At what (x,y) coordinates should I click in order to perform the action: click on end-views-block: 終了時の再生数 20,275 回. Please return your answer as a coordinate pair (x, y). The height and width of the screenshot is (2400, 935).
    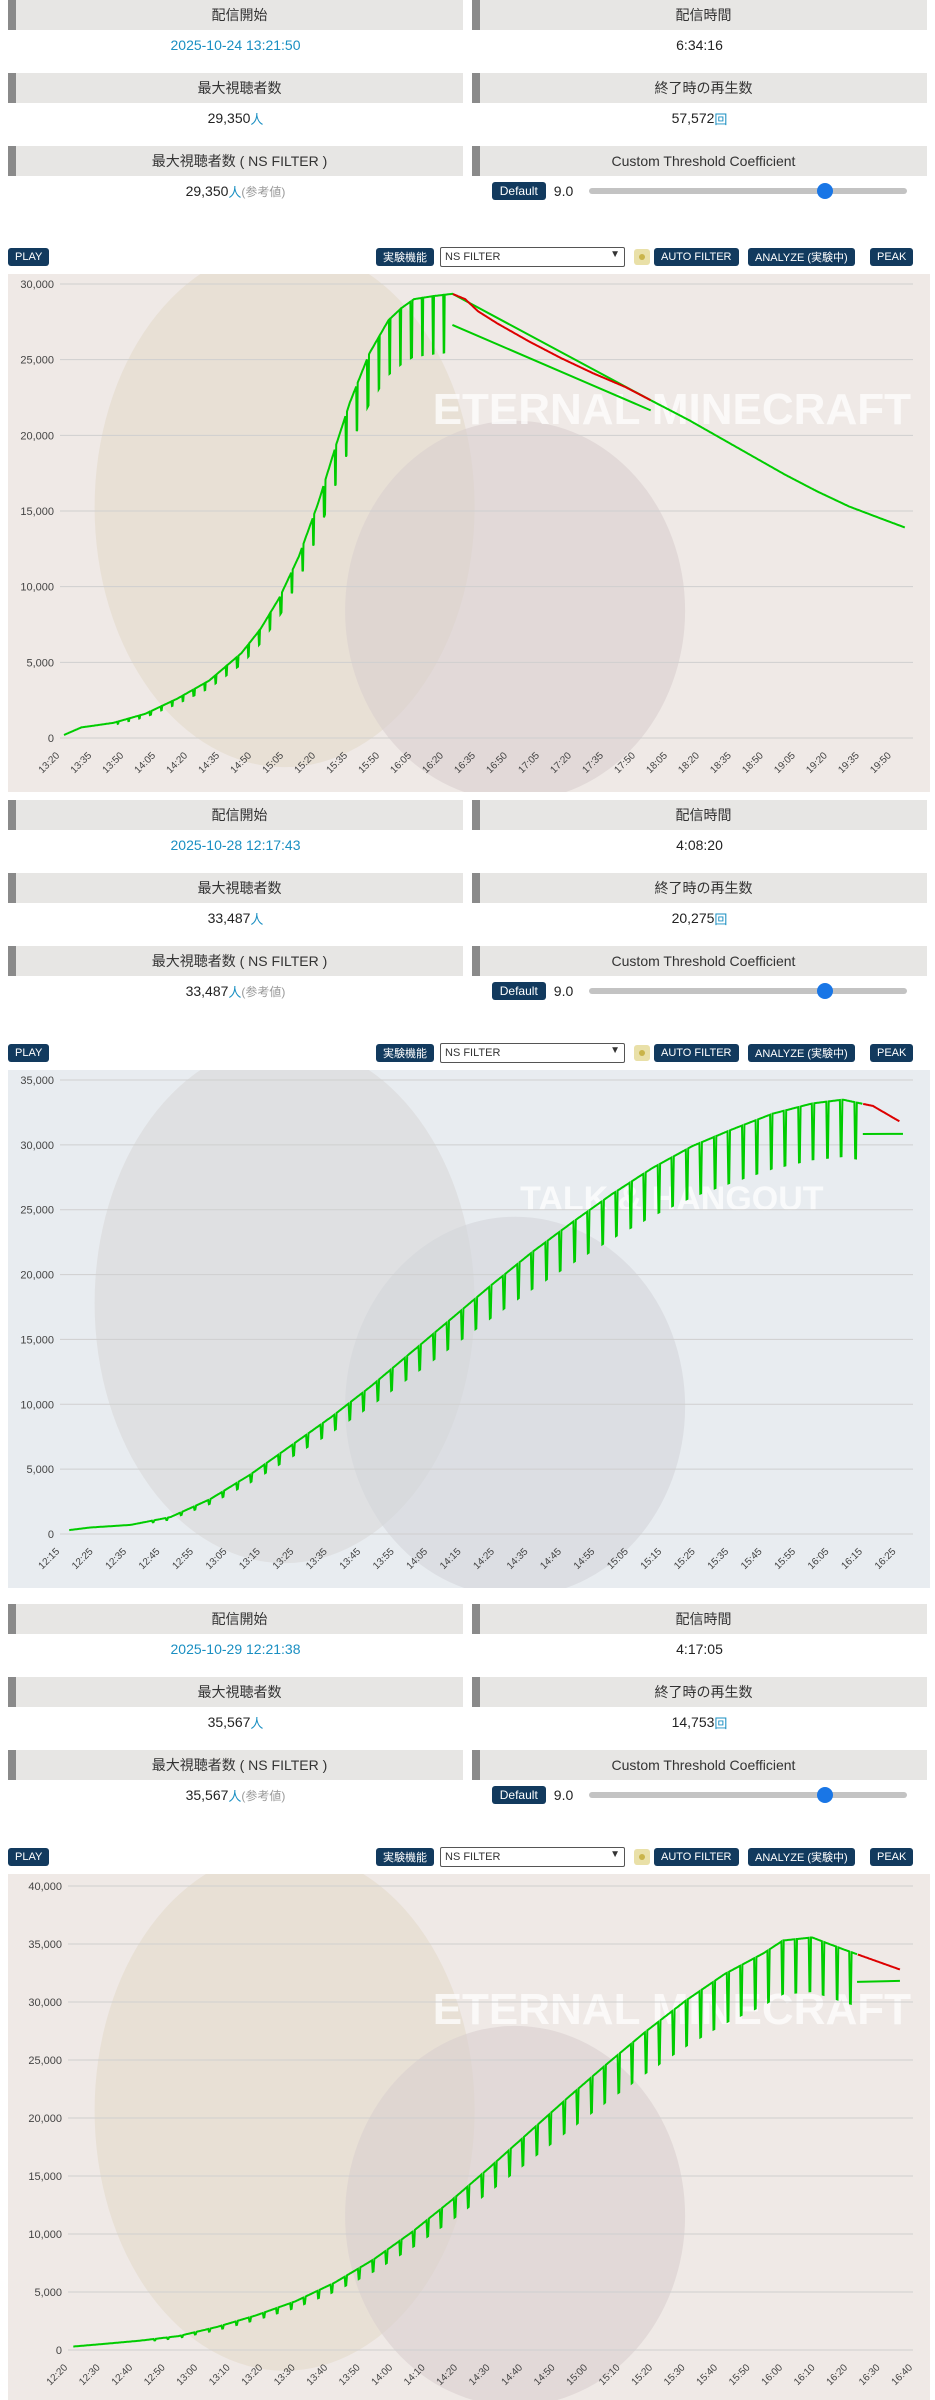
    Looking at the image, I should click on (699, 903).